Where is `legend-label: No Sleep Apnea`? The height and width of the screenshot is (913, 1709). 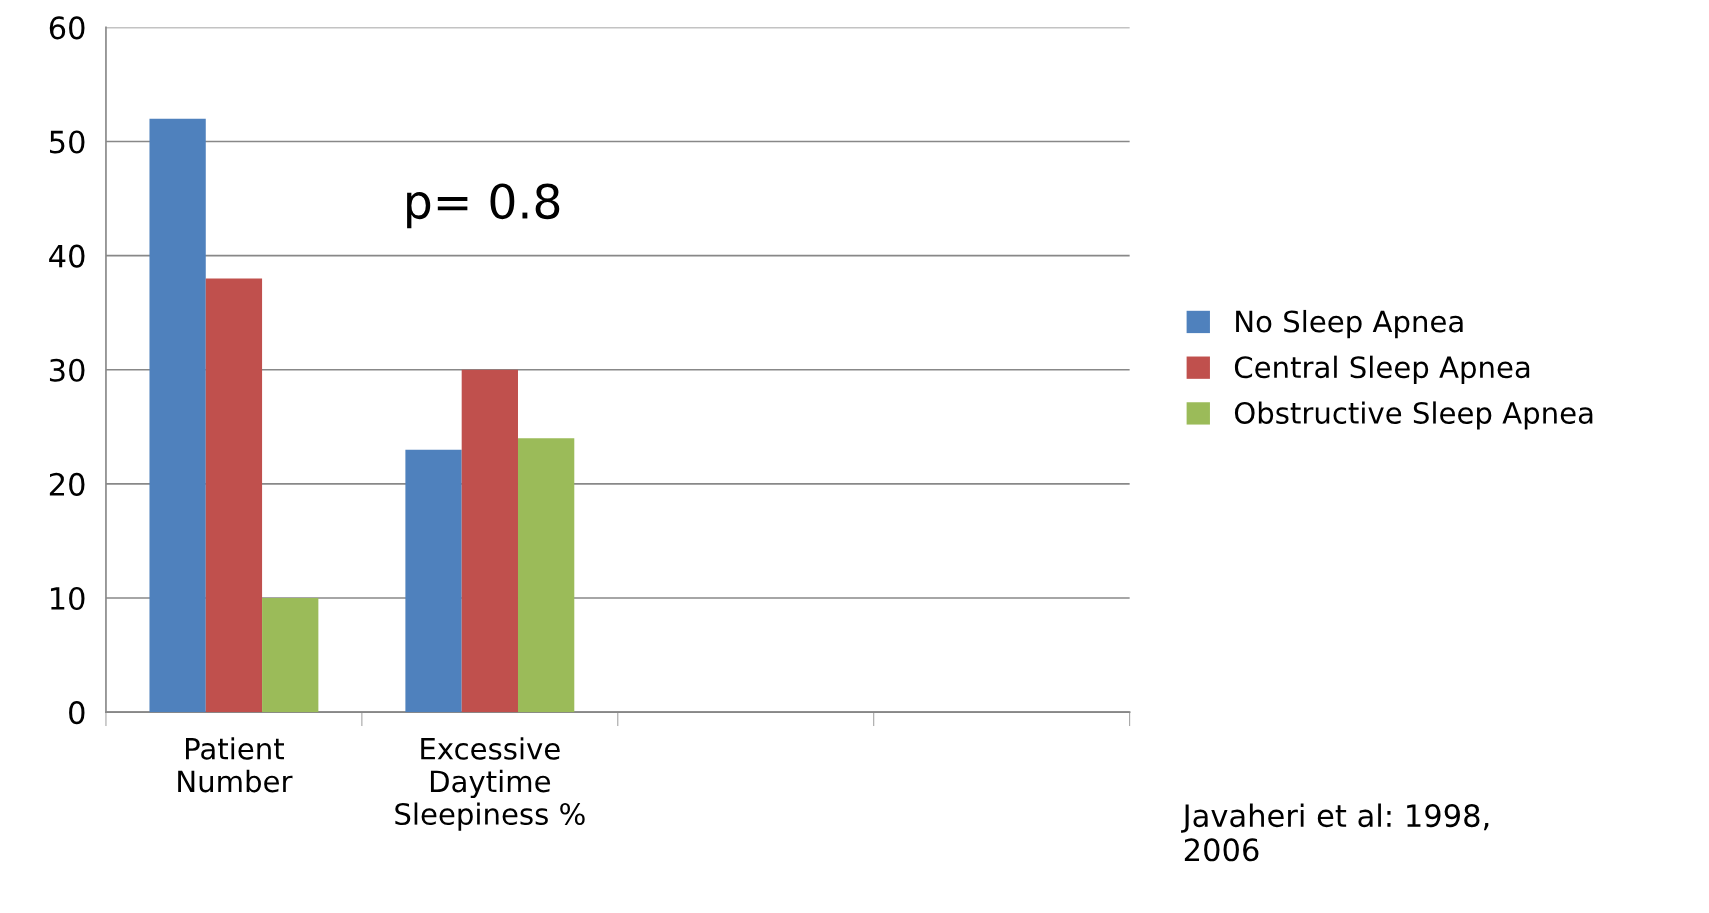
legend-label: No Sleep Apnea is located at coordinates (1349, 324).